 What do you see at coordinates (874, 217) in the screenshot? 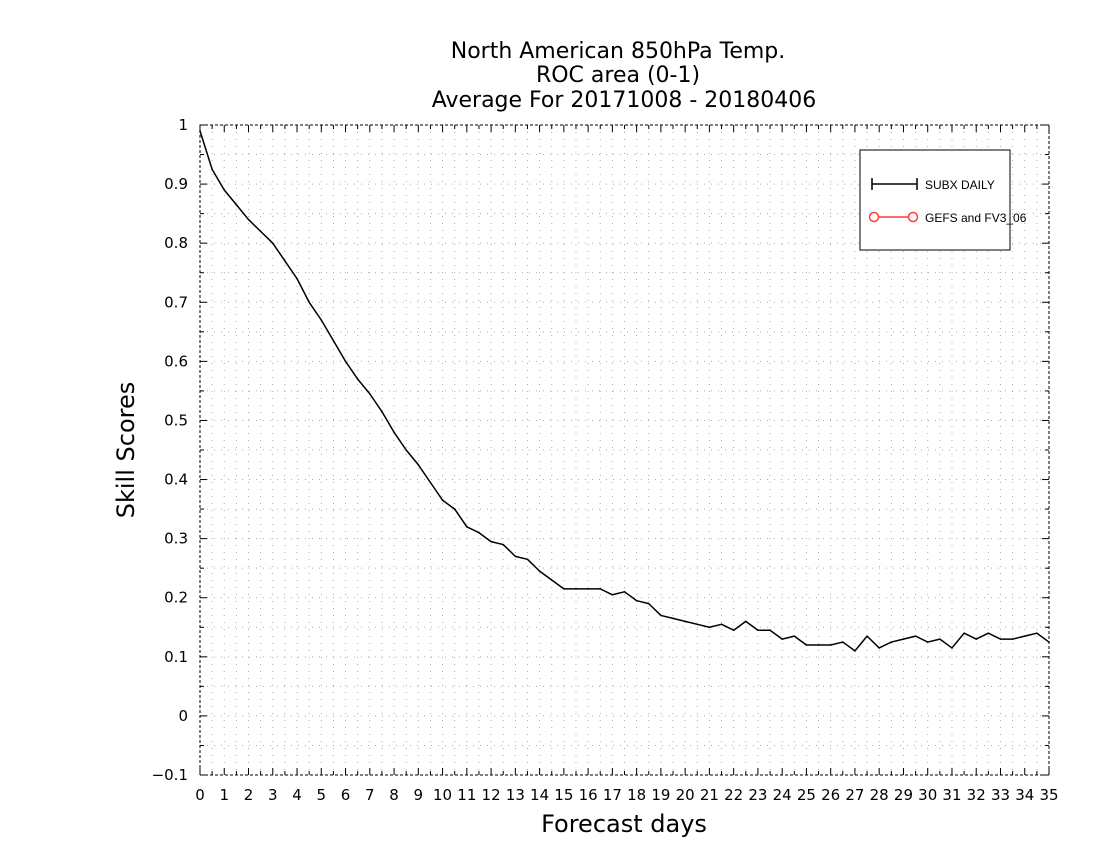
I see `legend-circle-left` at bounding box center [874, 217].